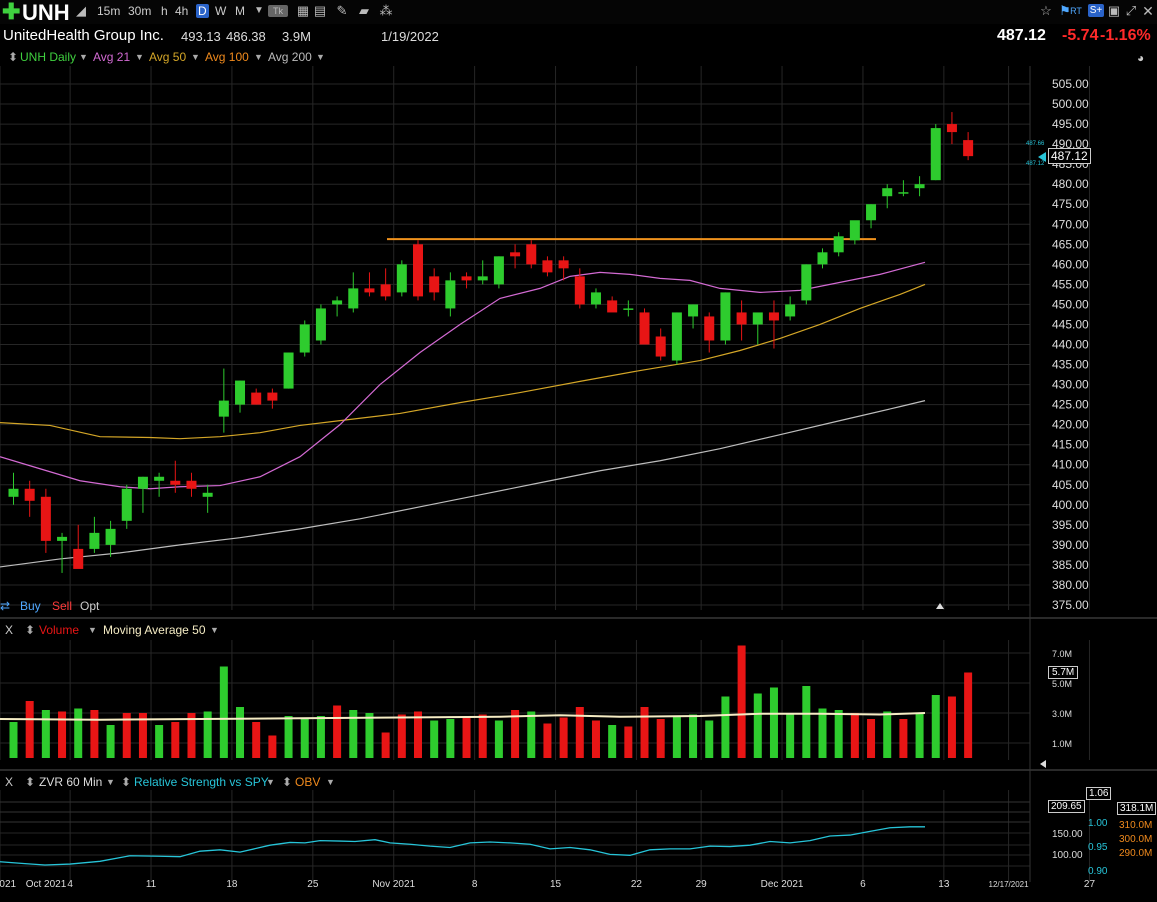 The height and width of the screenshot is (902, 1157). I want to click on legend-series: UNH Daily, so click(48, 57).